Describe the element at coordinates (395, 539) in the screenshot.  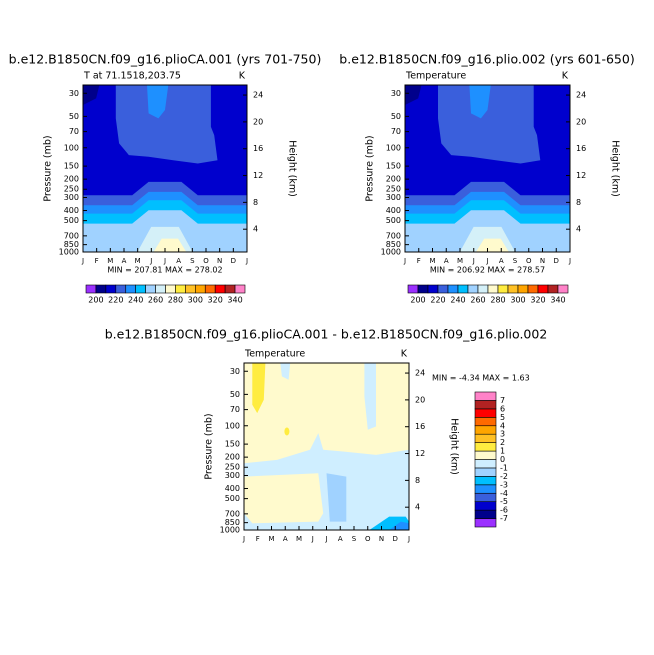
I see `x-tick-label: D` at that location.